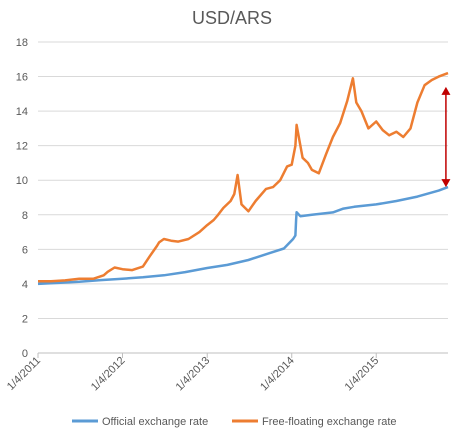  Describe the element at coordinates (25, 250) in the screenshot. I see `y-tick-label: 6` at that location.